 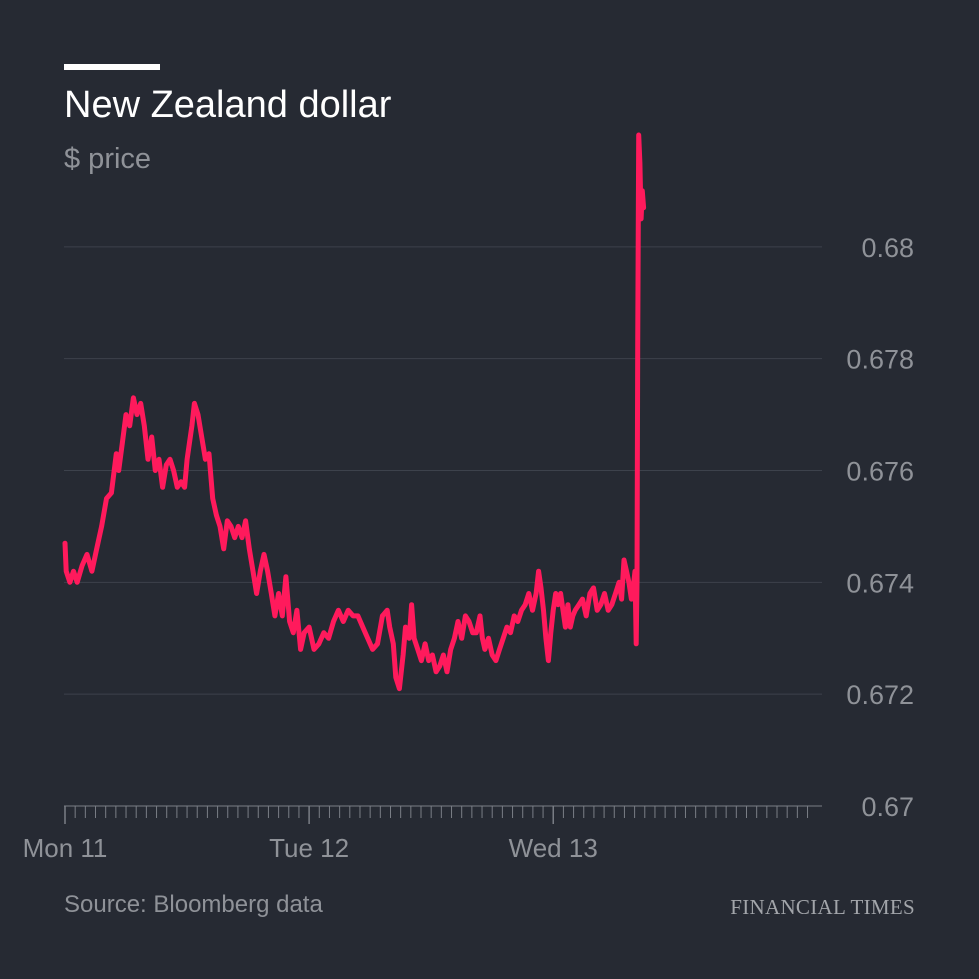 What do you see at coordinates (228, 105) in the screenshot?
I see `chart-title: New Zealand dollar` at bounding box center [228, 105].